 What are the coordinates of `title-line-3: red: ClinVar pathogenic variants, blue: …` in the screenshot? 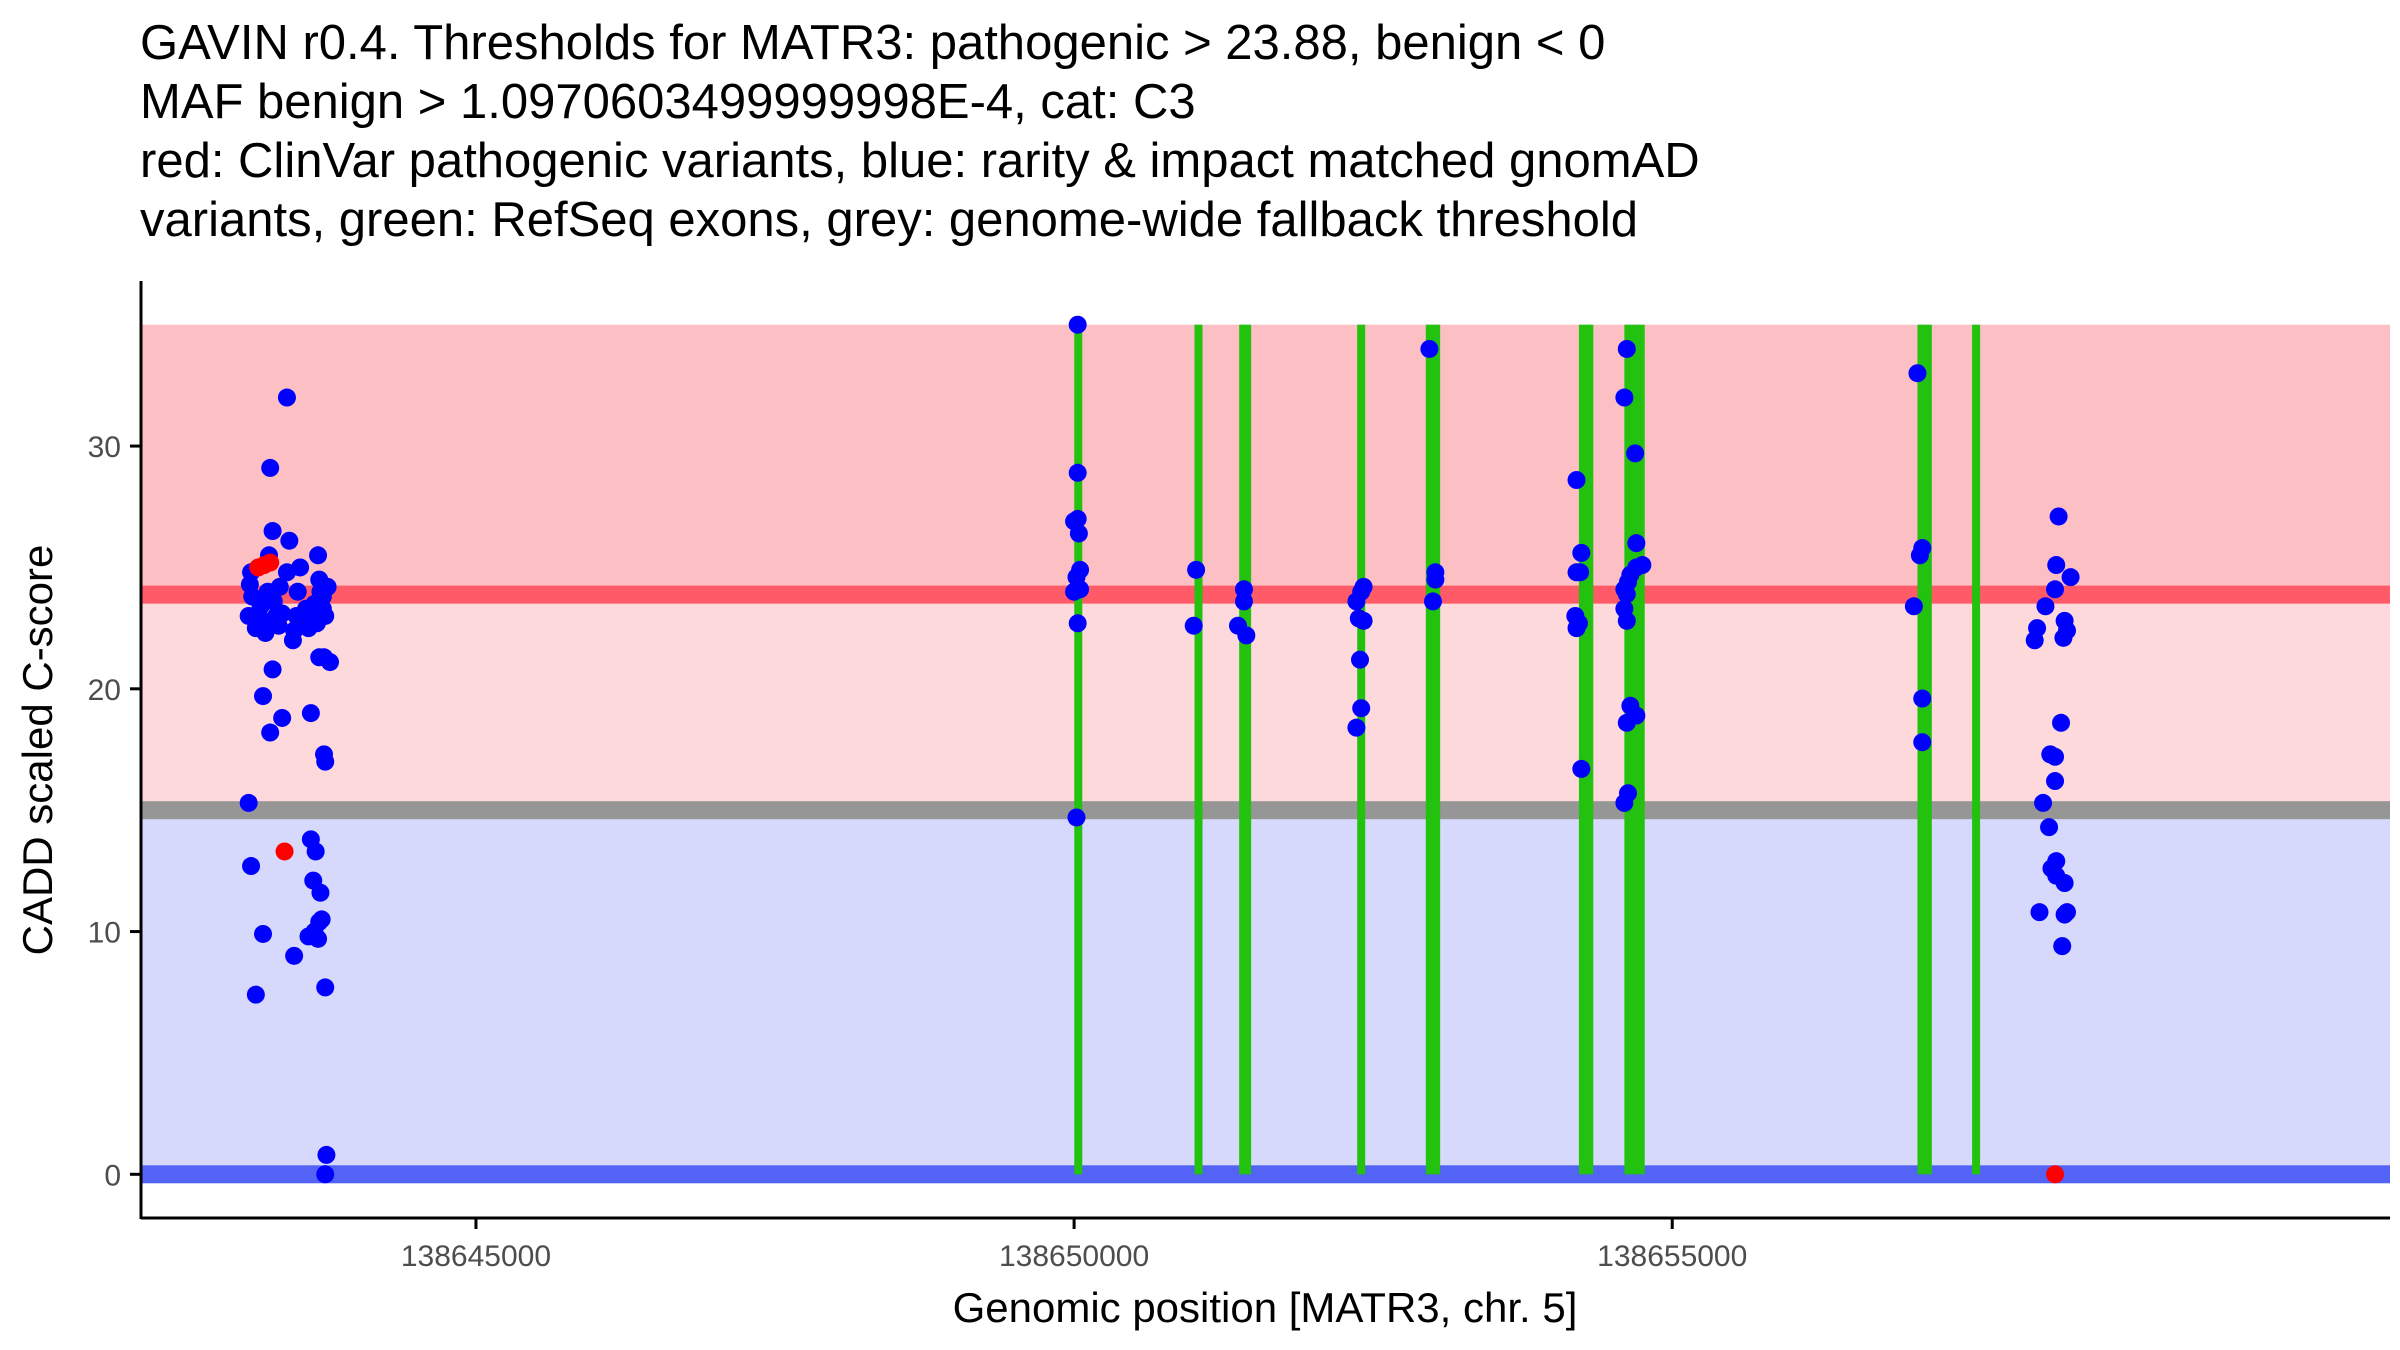 It's located at (920, 161).